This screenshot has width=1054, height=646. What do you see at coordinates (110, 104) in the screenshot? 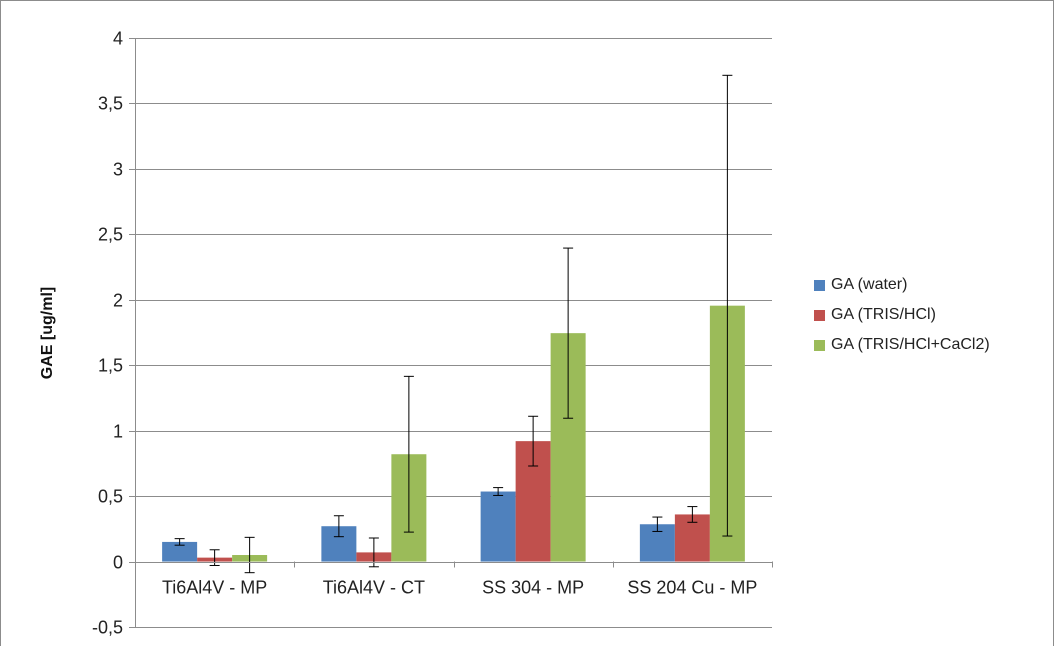
I see `y-tick-label: 3,5` at bounding box center [110, 104].